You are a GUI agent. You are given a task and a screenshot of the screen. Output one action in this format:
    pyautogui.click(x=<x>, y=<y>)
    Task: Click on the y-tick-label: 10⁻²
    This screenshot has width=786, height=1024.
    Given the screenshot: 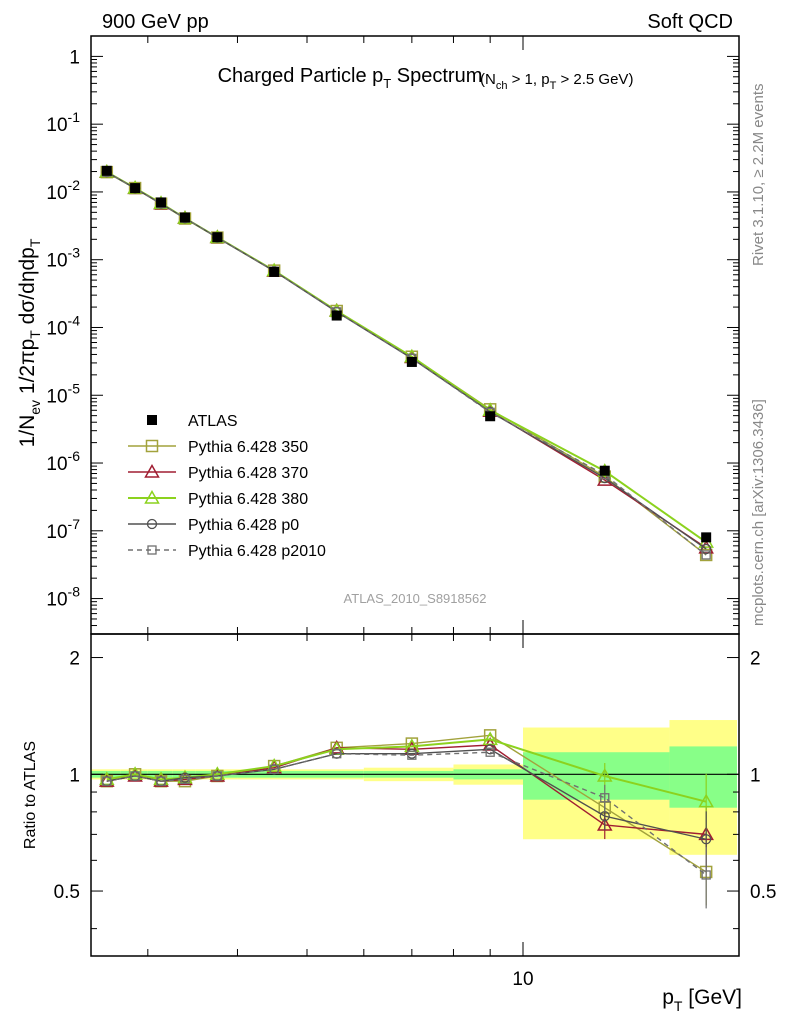 What is the action you would take?
    pyautogui.click(x=63, y=190)
    